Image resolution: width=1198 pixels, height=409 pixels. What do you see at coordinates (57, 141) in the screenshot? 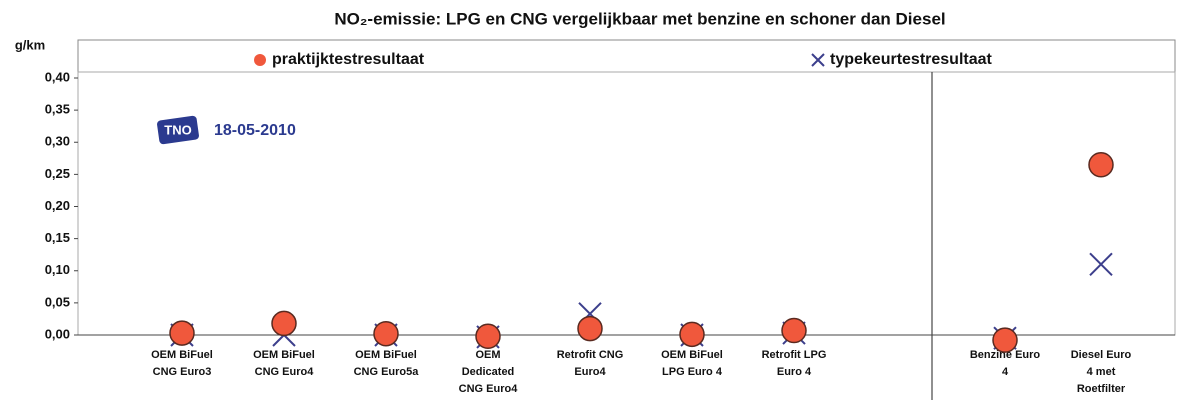
I see `y-tick-label: 0,30` at bounding box center [57, 141].